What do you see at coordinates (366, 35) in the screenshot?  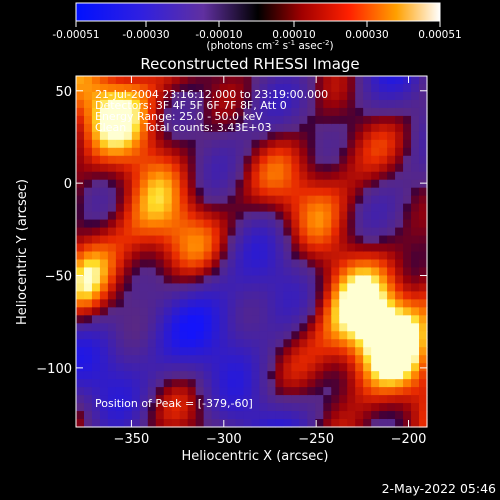 I see `colorbar-tick-label: 0.00030` at bounding box center [366, 35].